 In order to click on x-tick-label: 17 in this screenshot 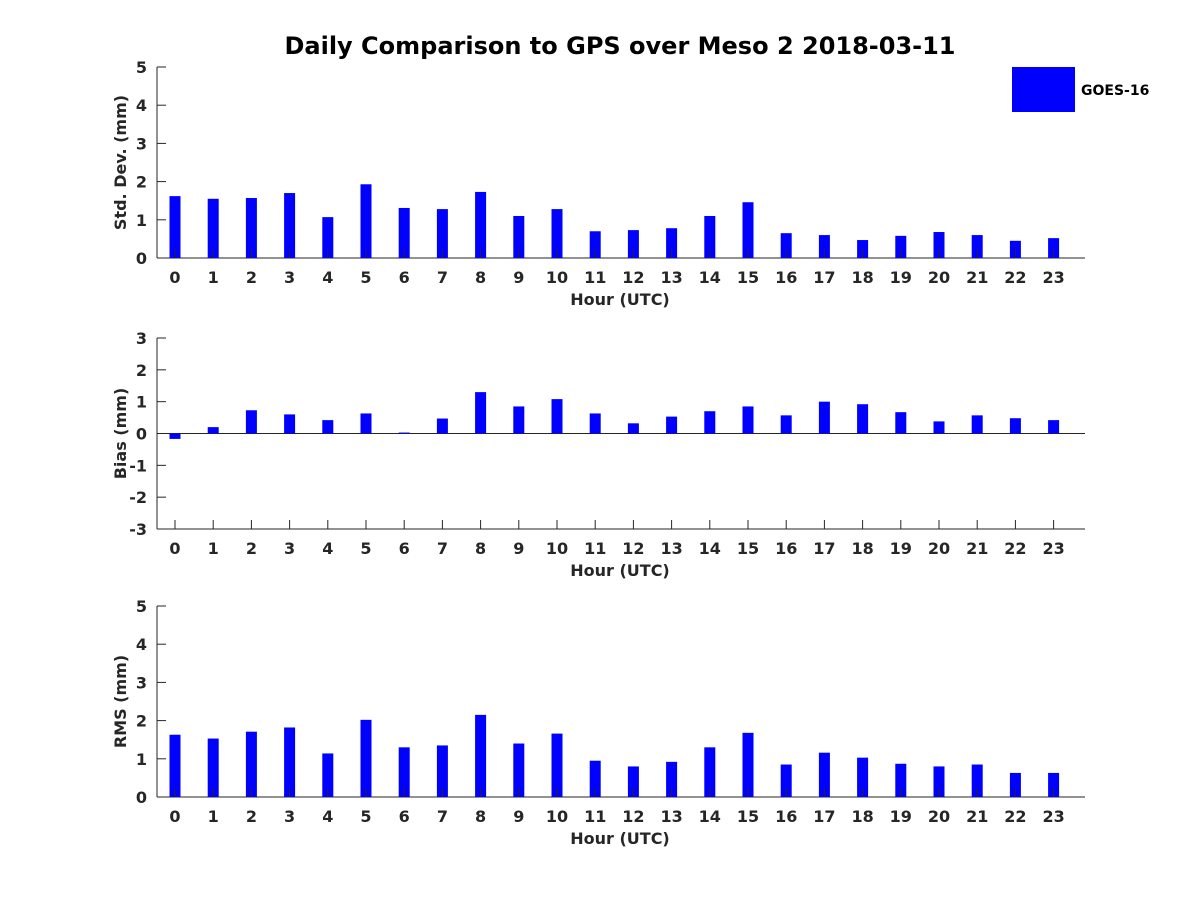, I will do `click(824, 548)`.